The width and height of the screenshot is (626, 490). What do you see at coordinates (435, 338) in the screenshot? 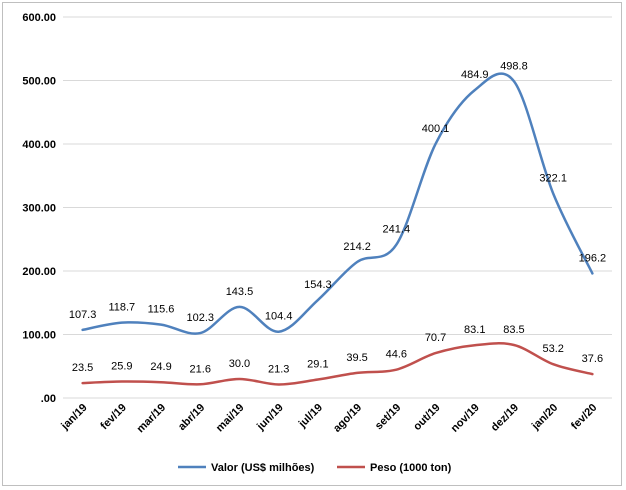
I see `data-label: 70.7` at bounding box center [435, 338].